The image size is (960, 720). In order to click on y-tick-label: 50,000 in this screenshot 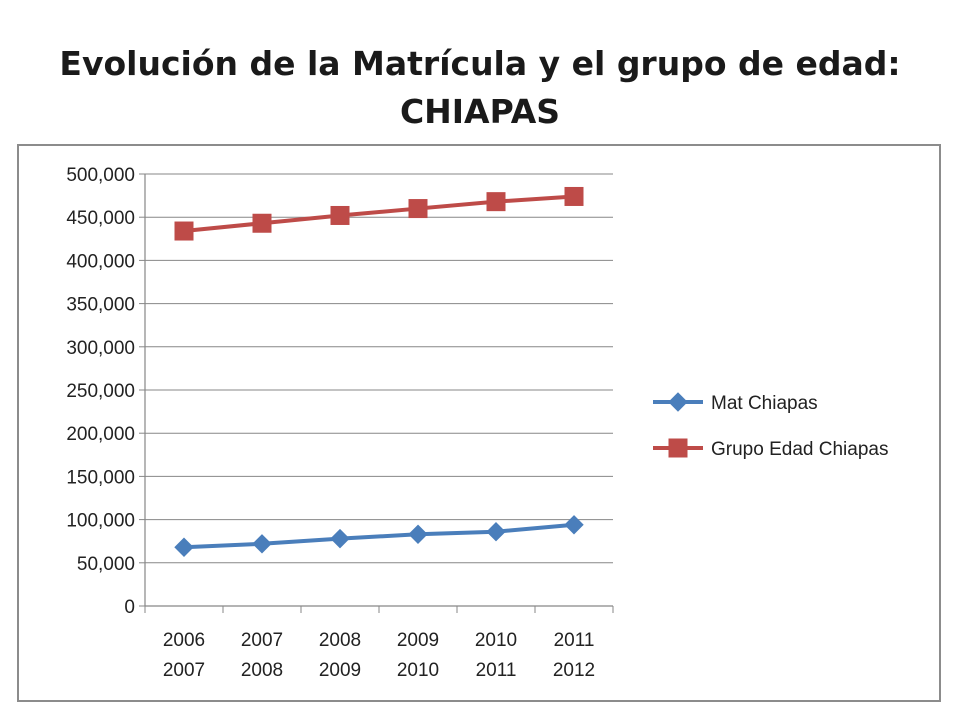, I will do `click(106, 564)`.